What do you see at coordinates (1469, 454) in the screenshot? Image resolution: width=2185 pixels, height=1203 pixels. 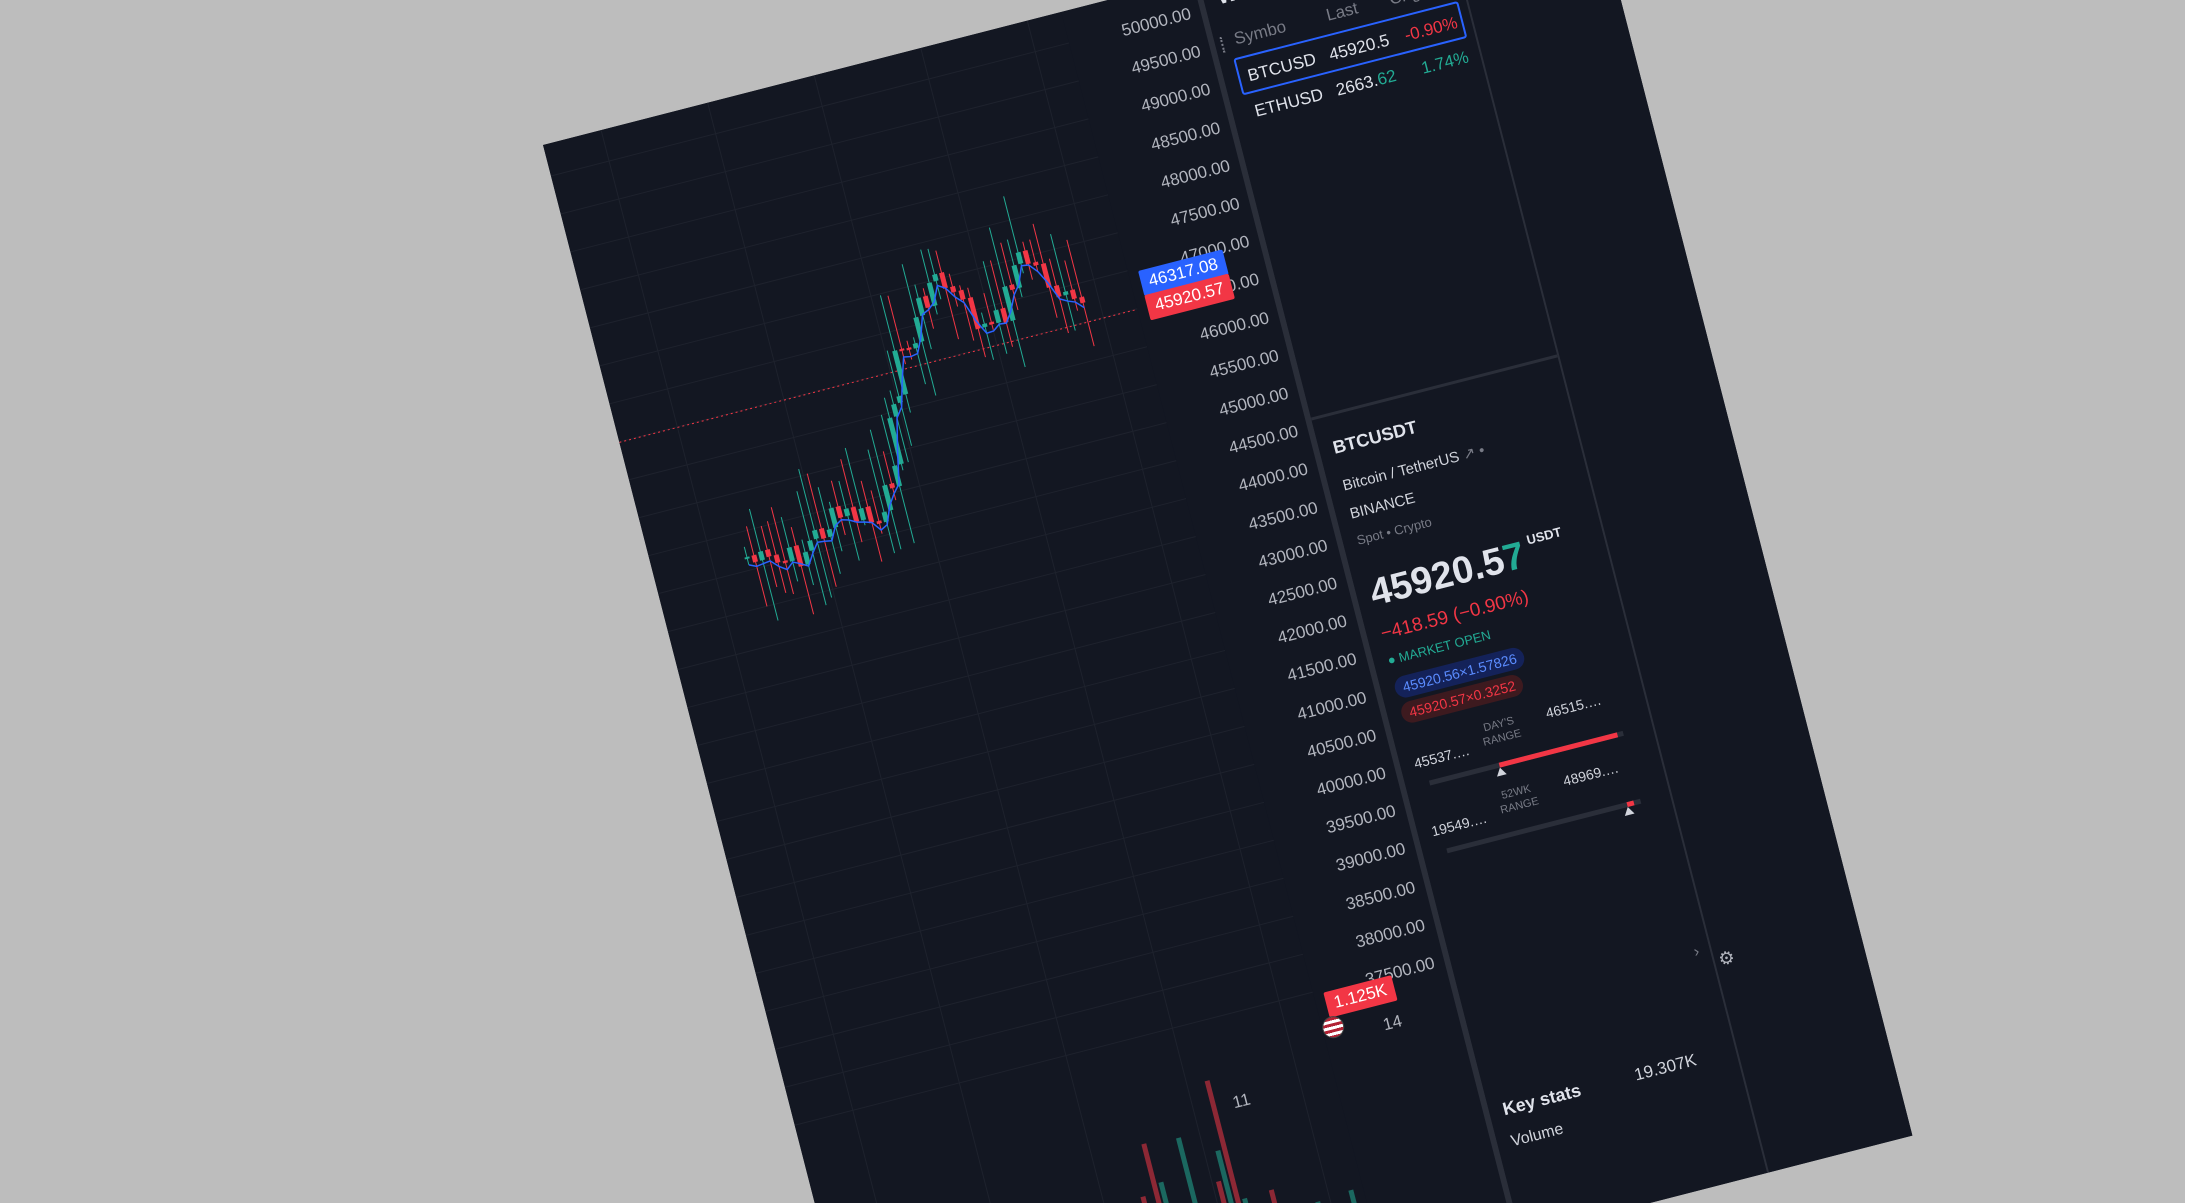 I see `external-link-icon: ↗` at bounding box center [1469, 454].